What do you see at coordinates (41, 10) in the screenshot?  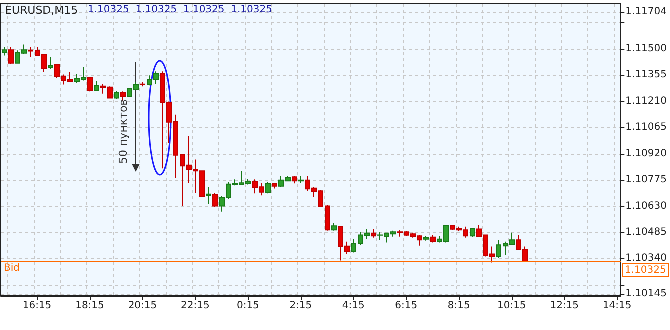 I see `chart-title: EURUSD,M15` at bounding box center [41, 10].